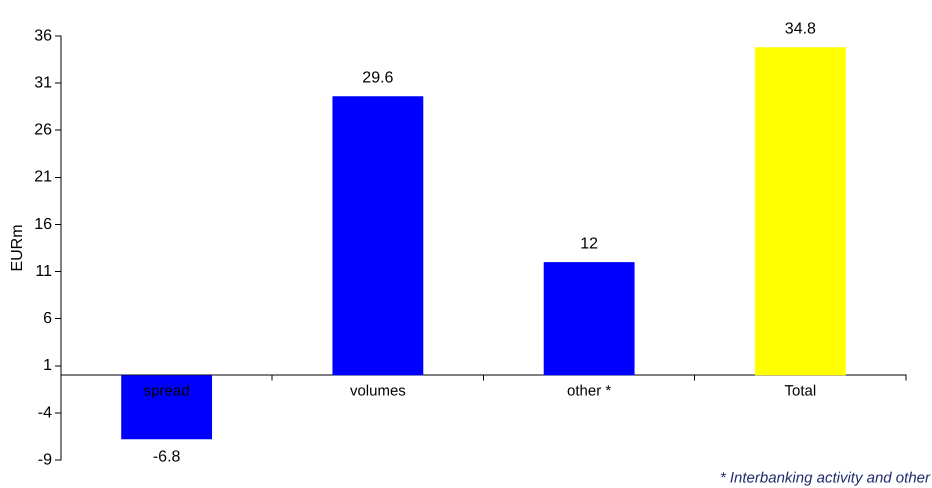 This screenshot has height=488, width=932. Describe the element at coordinates (43, 177) in the screenshot. I see `y-tick-label: 21` at that location.